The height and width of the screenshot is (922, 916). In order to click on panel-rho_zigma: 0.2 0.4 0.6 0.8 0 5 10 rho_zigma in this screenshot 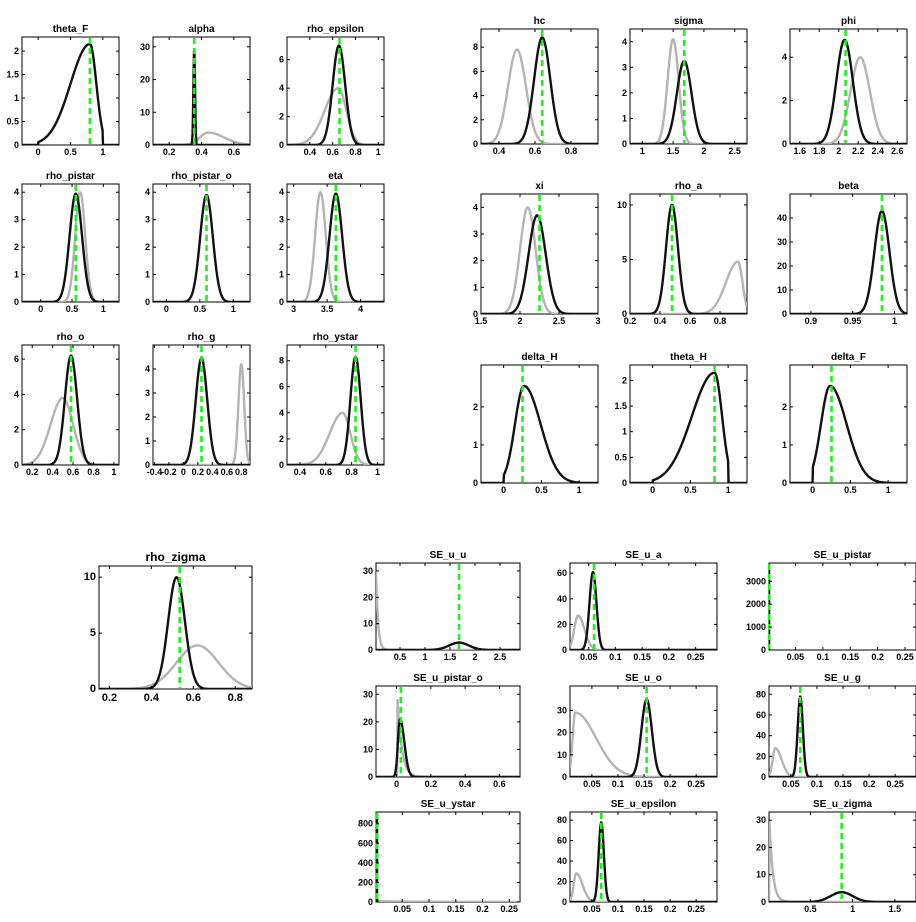, I will do `click(168, 627)`.